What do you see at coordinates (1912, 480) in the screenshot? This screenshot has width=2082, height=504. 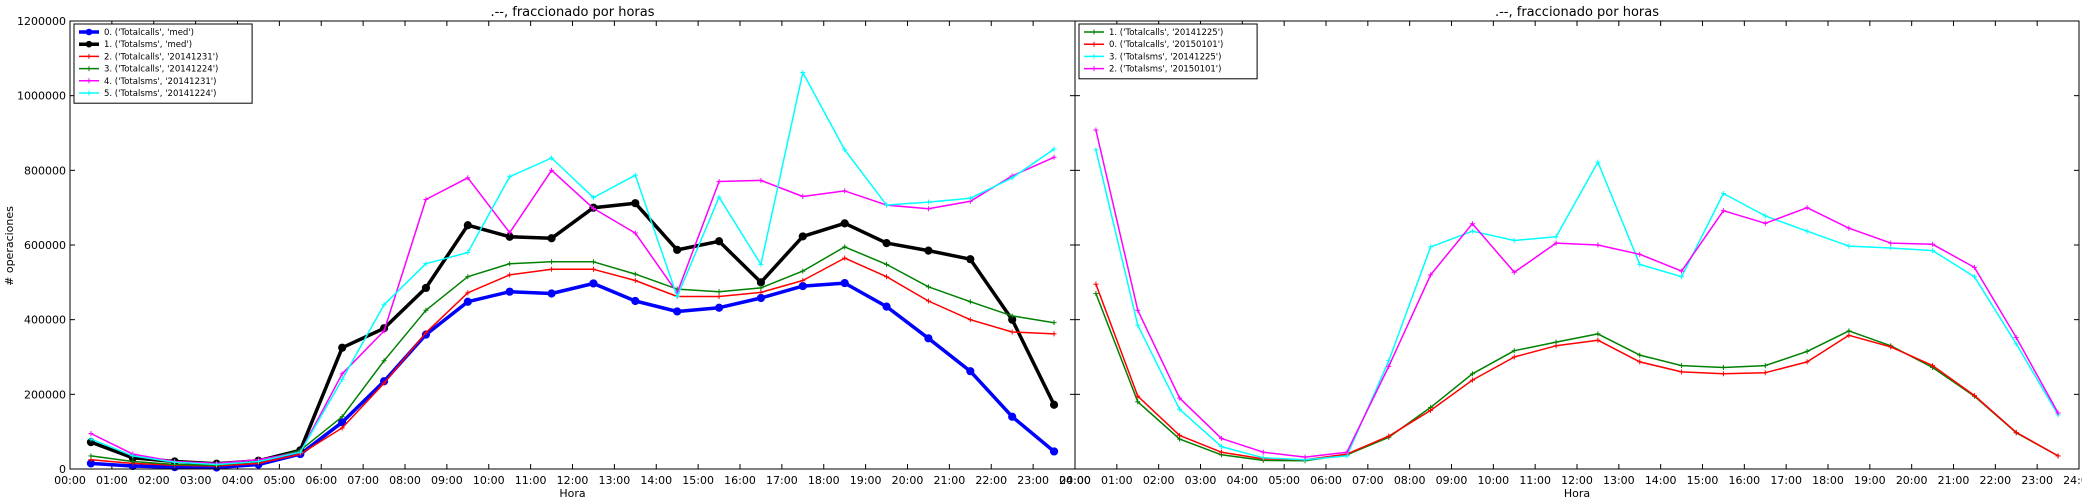 I see `x-tick-label: 20:00` at bounding box center [1912, 480].